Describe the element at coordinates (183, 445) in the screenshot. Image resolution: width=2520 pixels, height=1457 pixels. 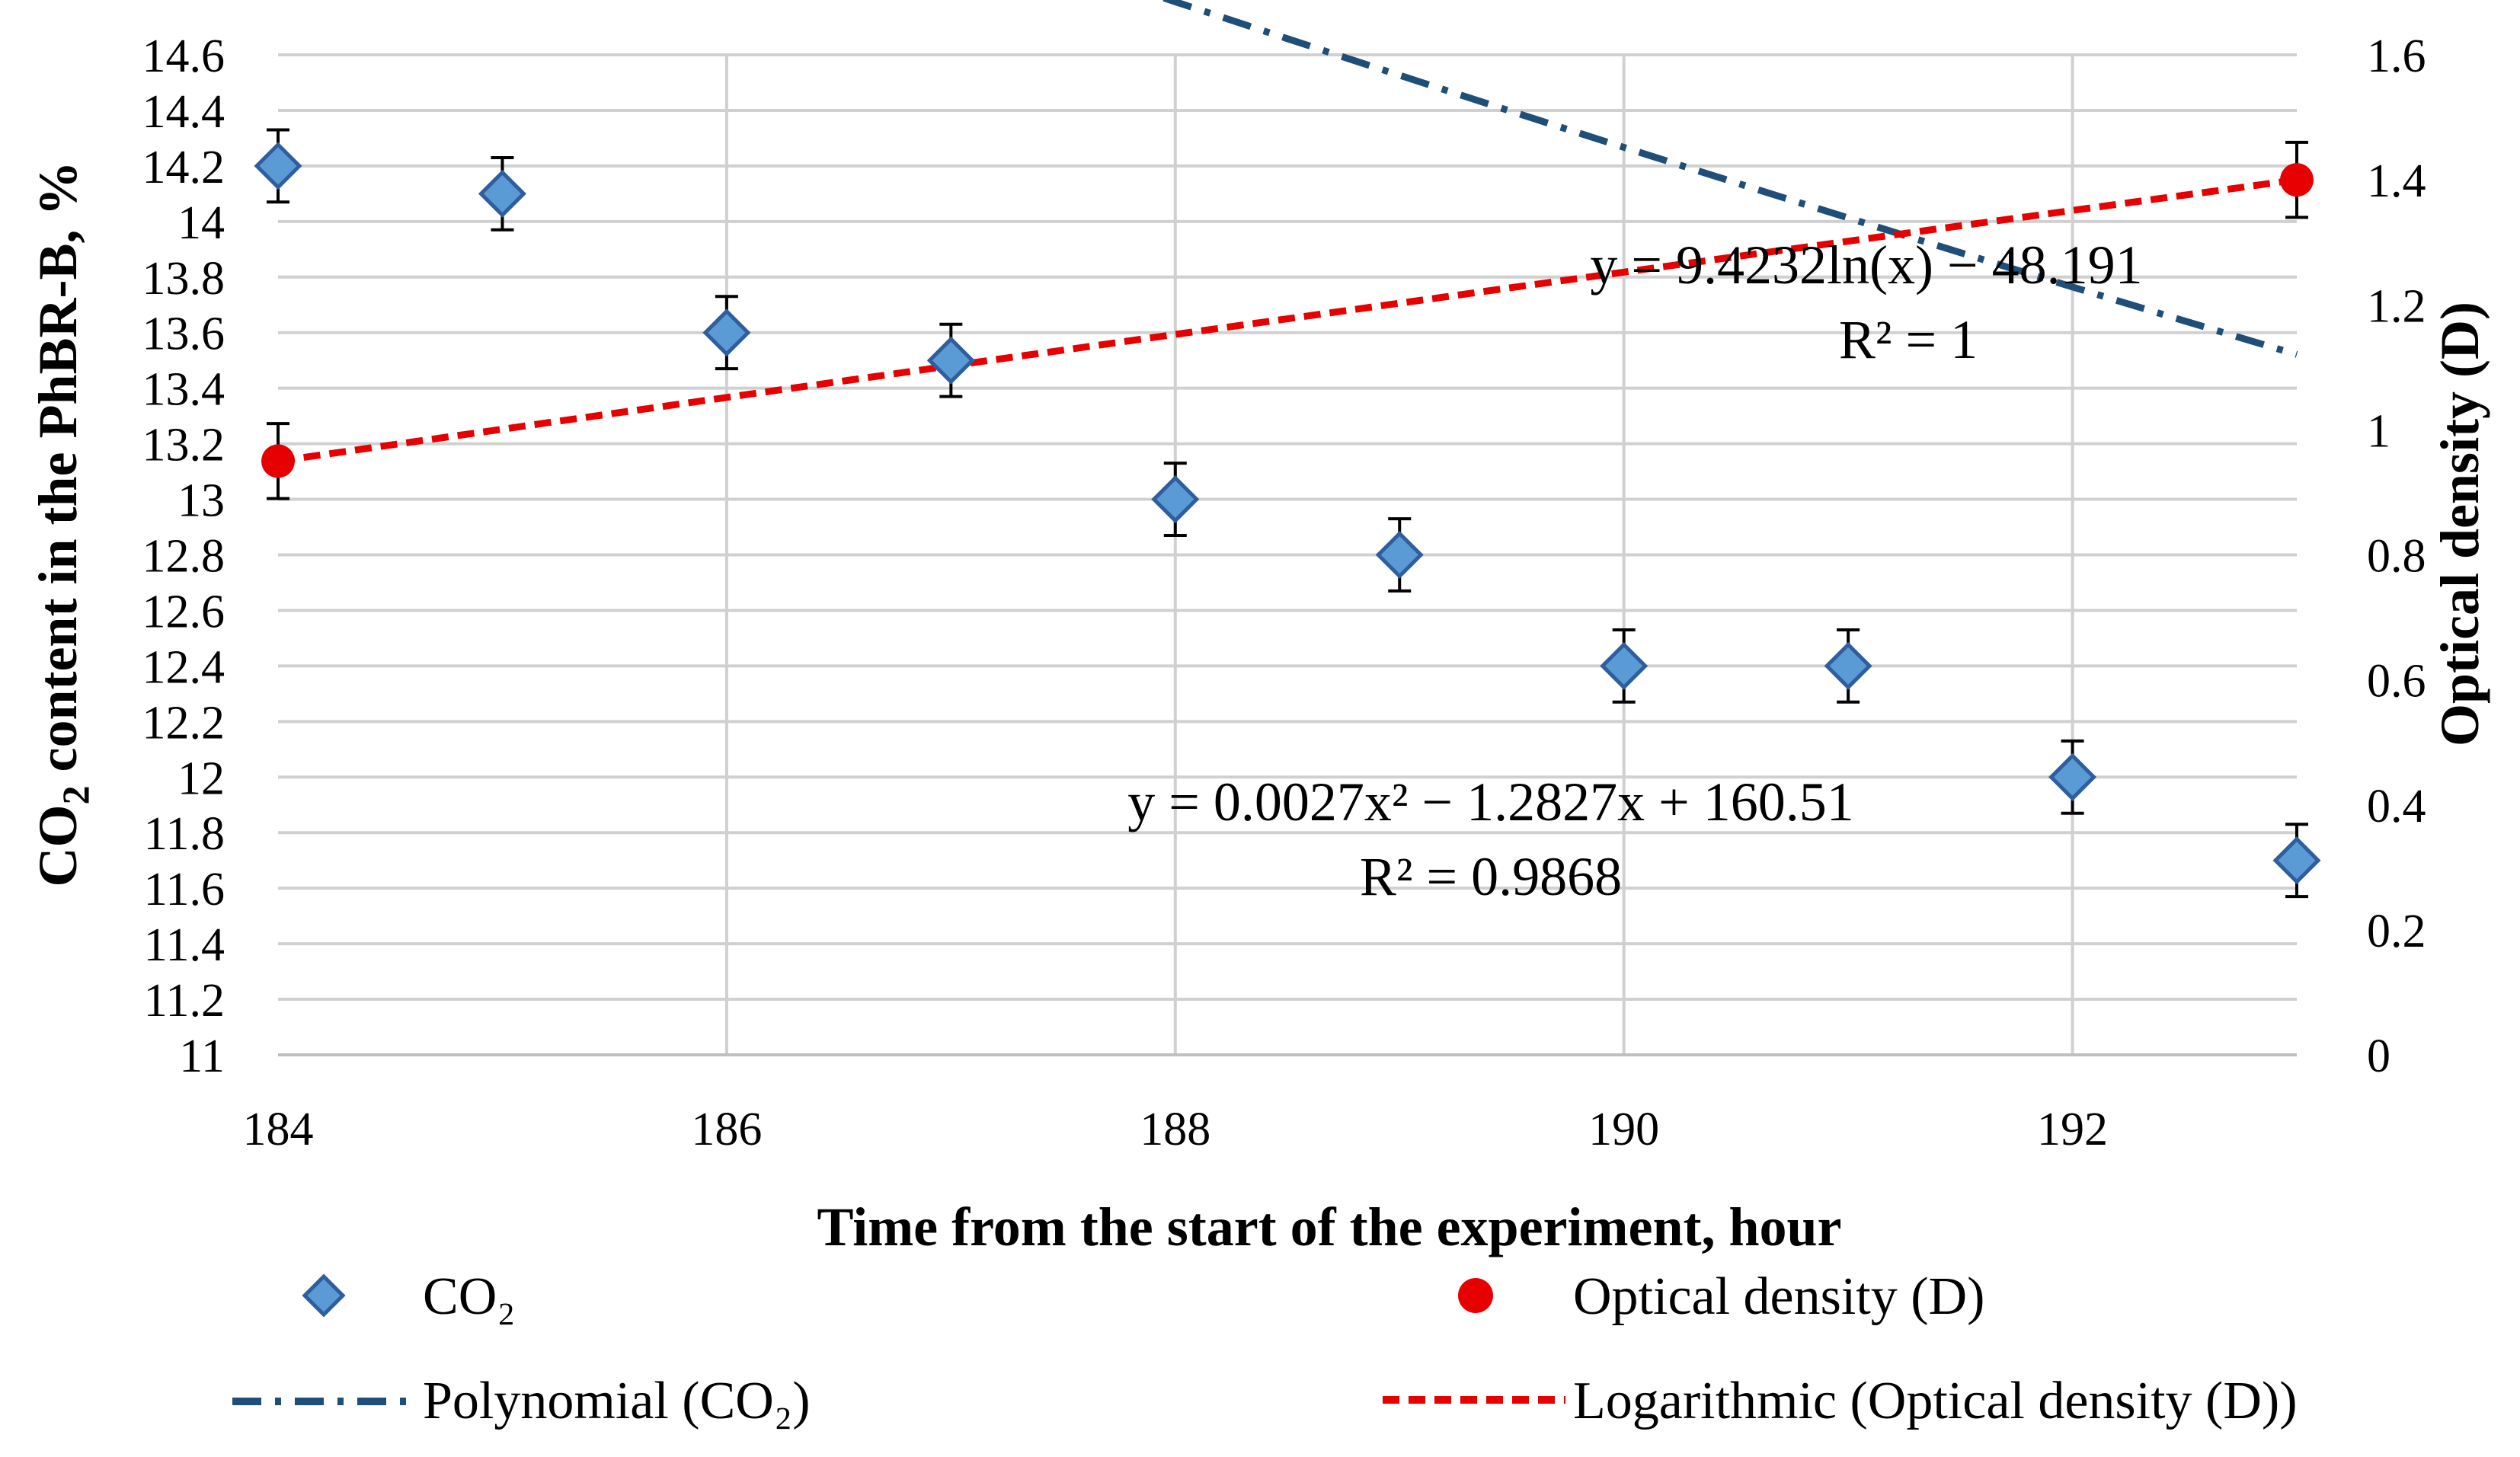
I see `left-tick-label: 13.2` at that location.